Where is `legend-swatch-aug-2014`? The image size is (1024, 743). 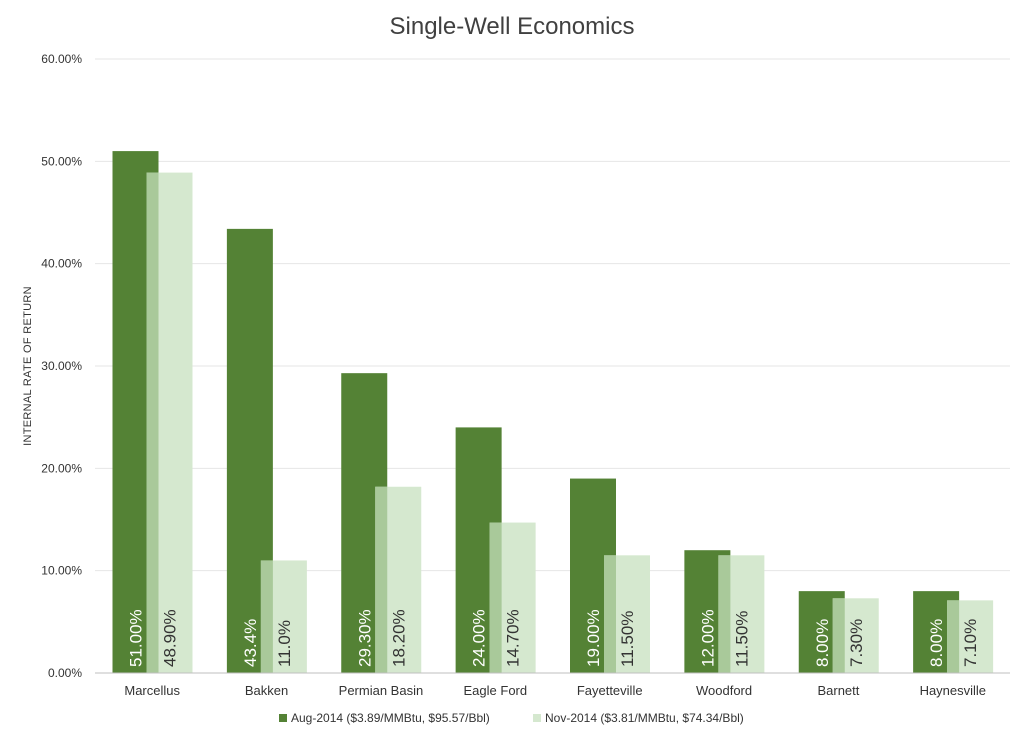
legend-swatch-aug-2014 is located at coordinates (283, 718).